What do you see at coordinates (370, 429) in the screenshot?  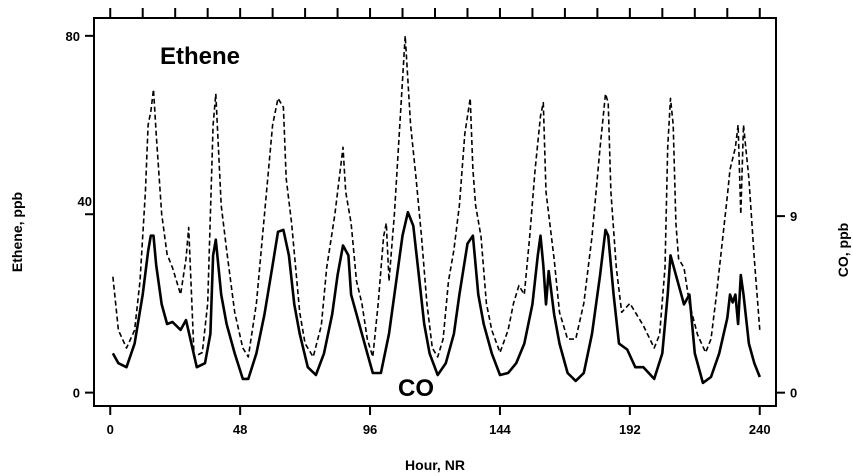 I see `x-tick-label: 96` at bounding box center [370, 429].